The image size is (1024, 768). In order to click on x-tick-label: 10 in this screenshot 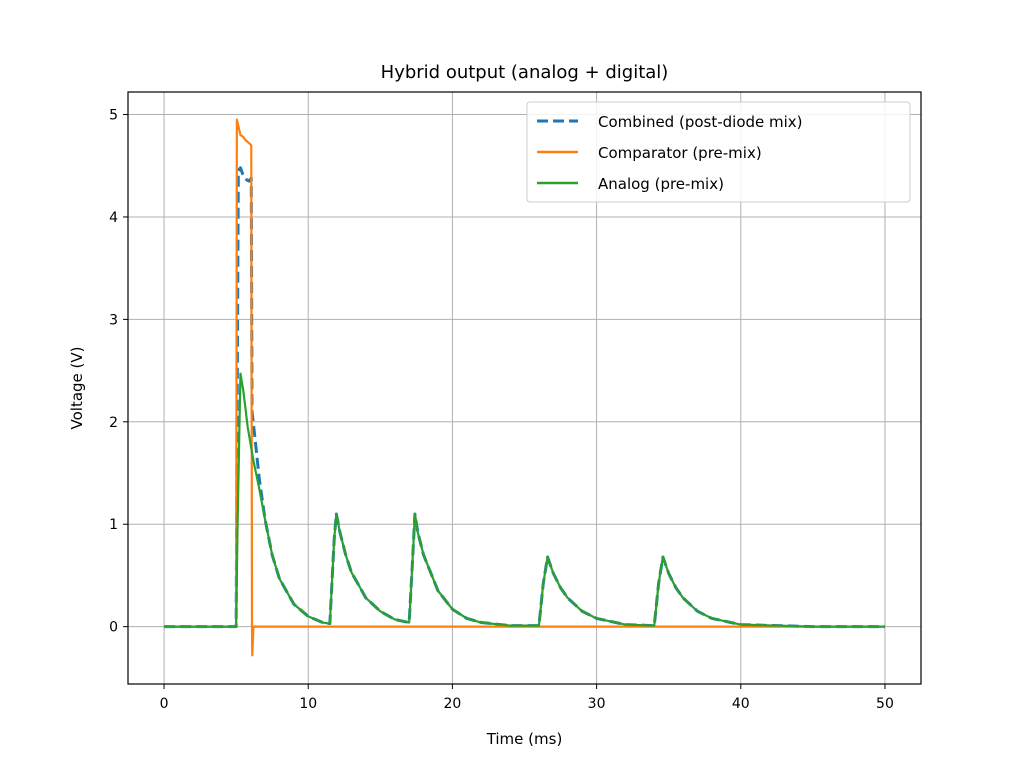, I will do `click(308, 704)`.